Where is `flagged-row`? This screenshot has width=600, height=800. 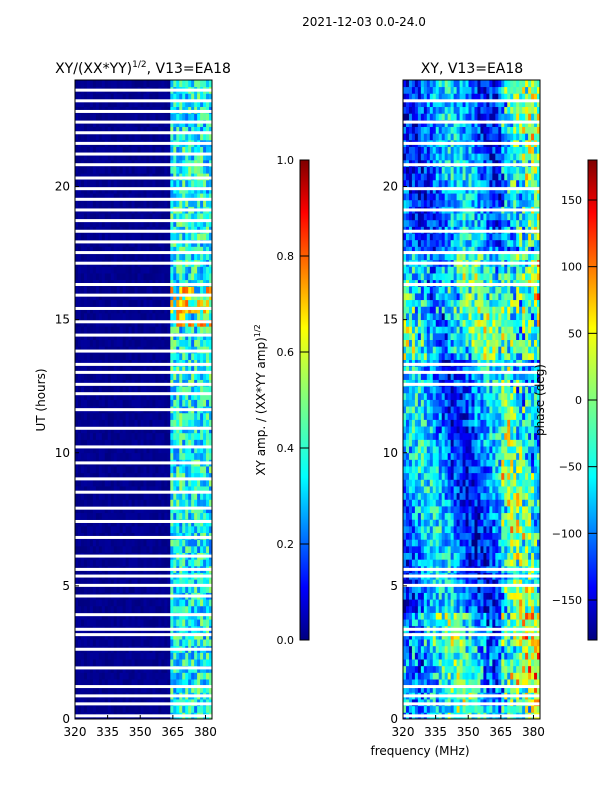
flagged-row is located at coordinates (143, 649).